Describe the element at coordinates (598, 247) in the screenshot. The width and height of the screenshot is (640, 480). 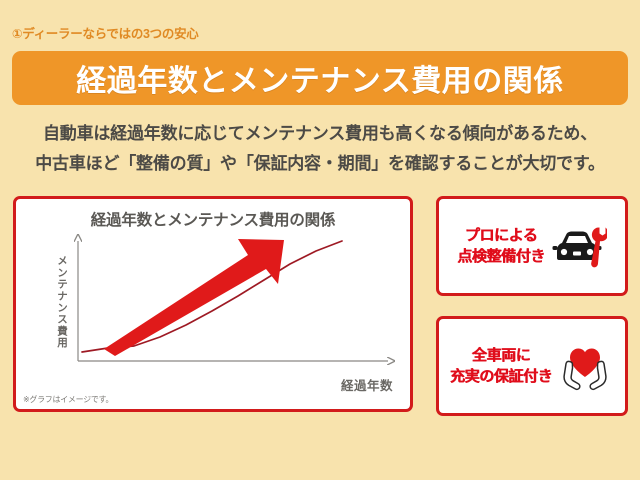
I see `wrench-shape` at that location.